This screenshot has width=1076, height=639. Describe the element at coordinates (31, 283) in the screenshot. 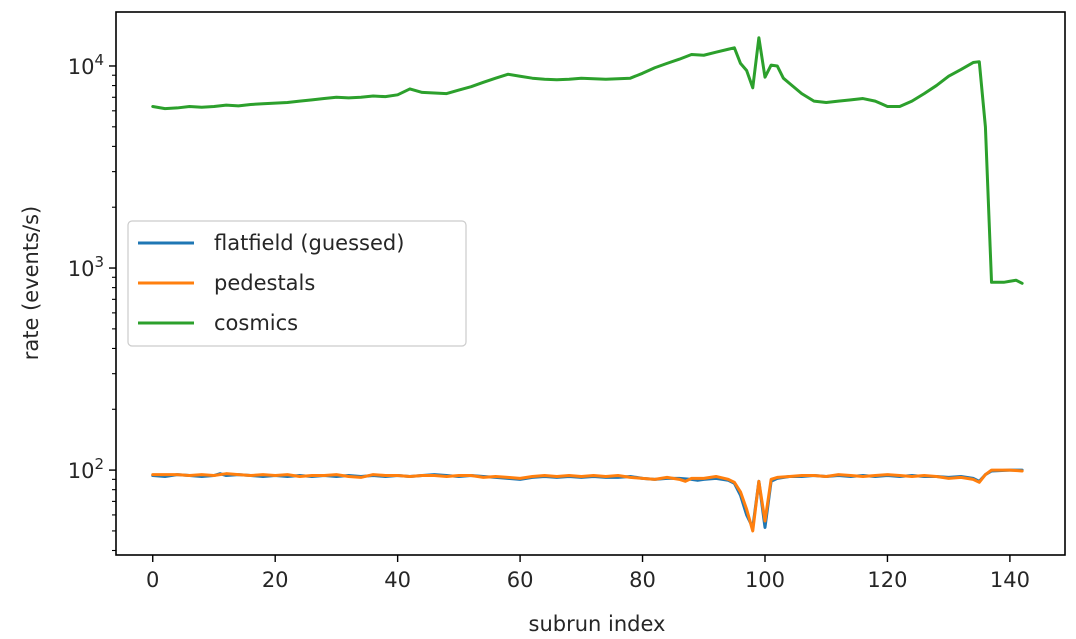

I see `y-axis-label: rate (events/s)` at that location.